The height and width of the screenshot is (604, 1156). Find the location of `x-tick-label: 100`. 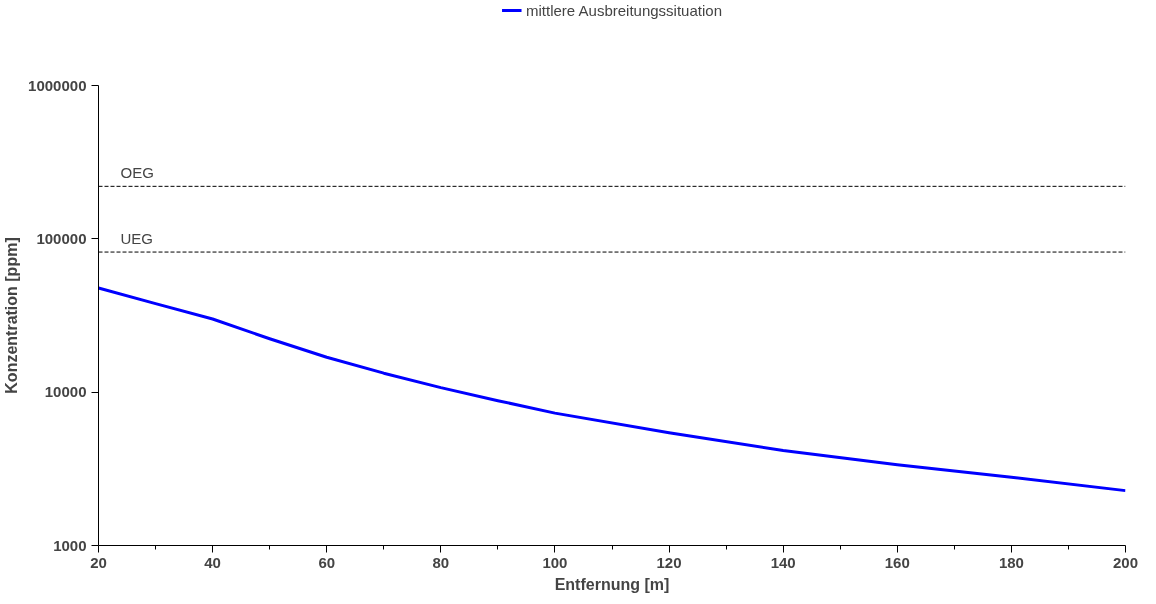

x-tick-label: 100 is located at coordinates (555, 562).